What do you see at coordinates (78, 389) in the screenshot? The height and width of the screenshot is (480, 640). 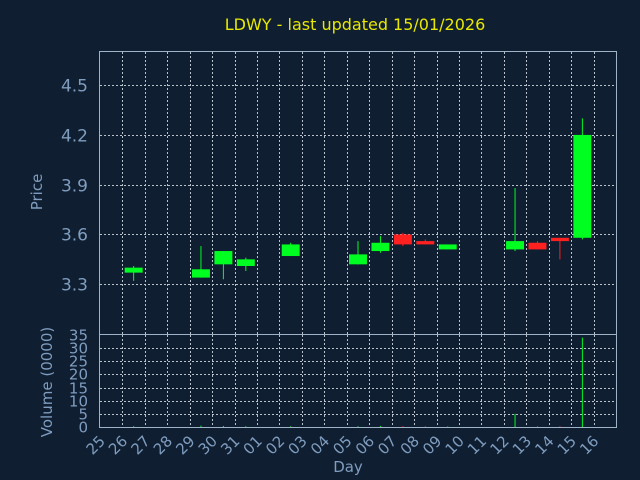 I see `volume-tick-label: 15` at bounding box center [78, 389].